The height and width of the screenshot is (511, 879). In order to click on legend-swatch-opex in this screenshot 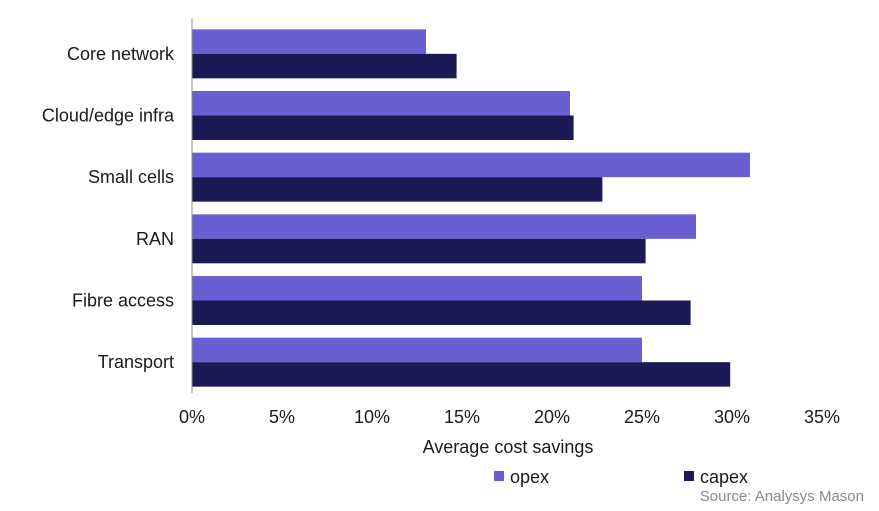, I will do `click(499, 476)`.